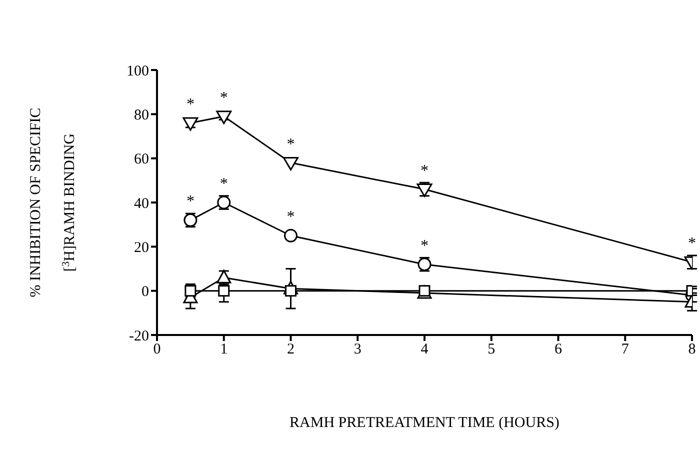  What do you see at coordinates (137, 71) in the screenshot?
I see `y-tick-label: 100` at bounding box center [137, 71].